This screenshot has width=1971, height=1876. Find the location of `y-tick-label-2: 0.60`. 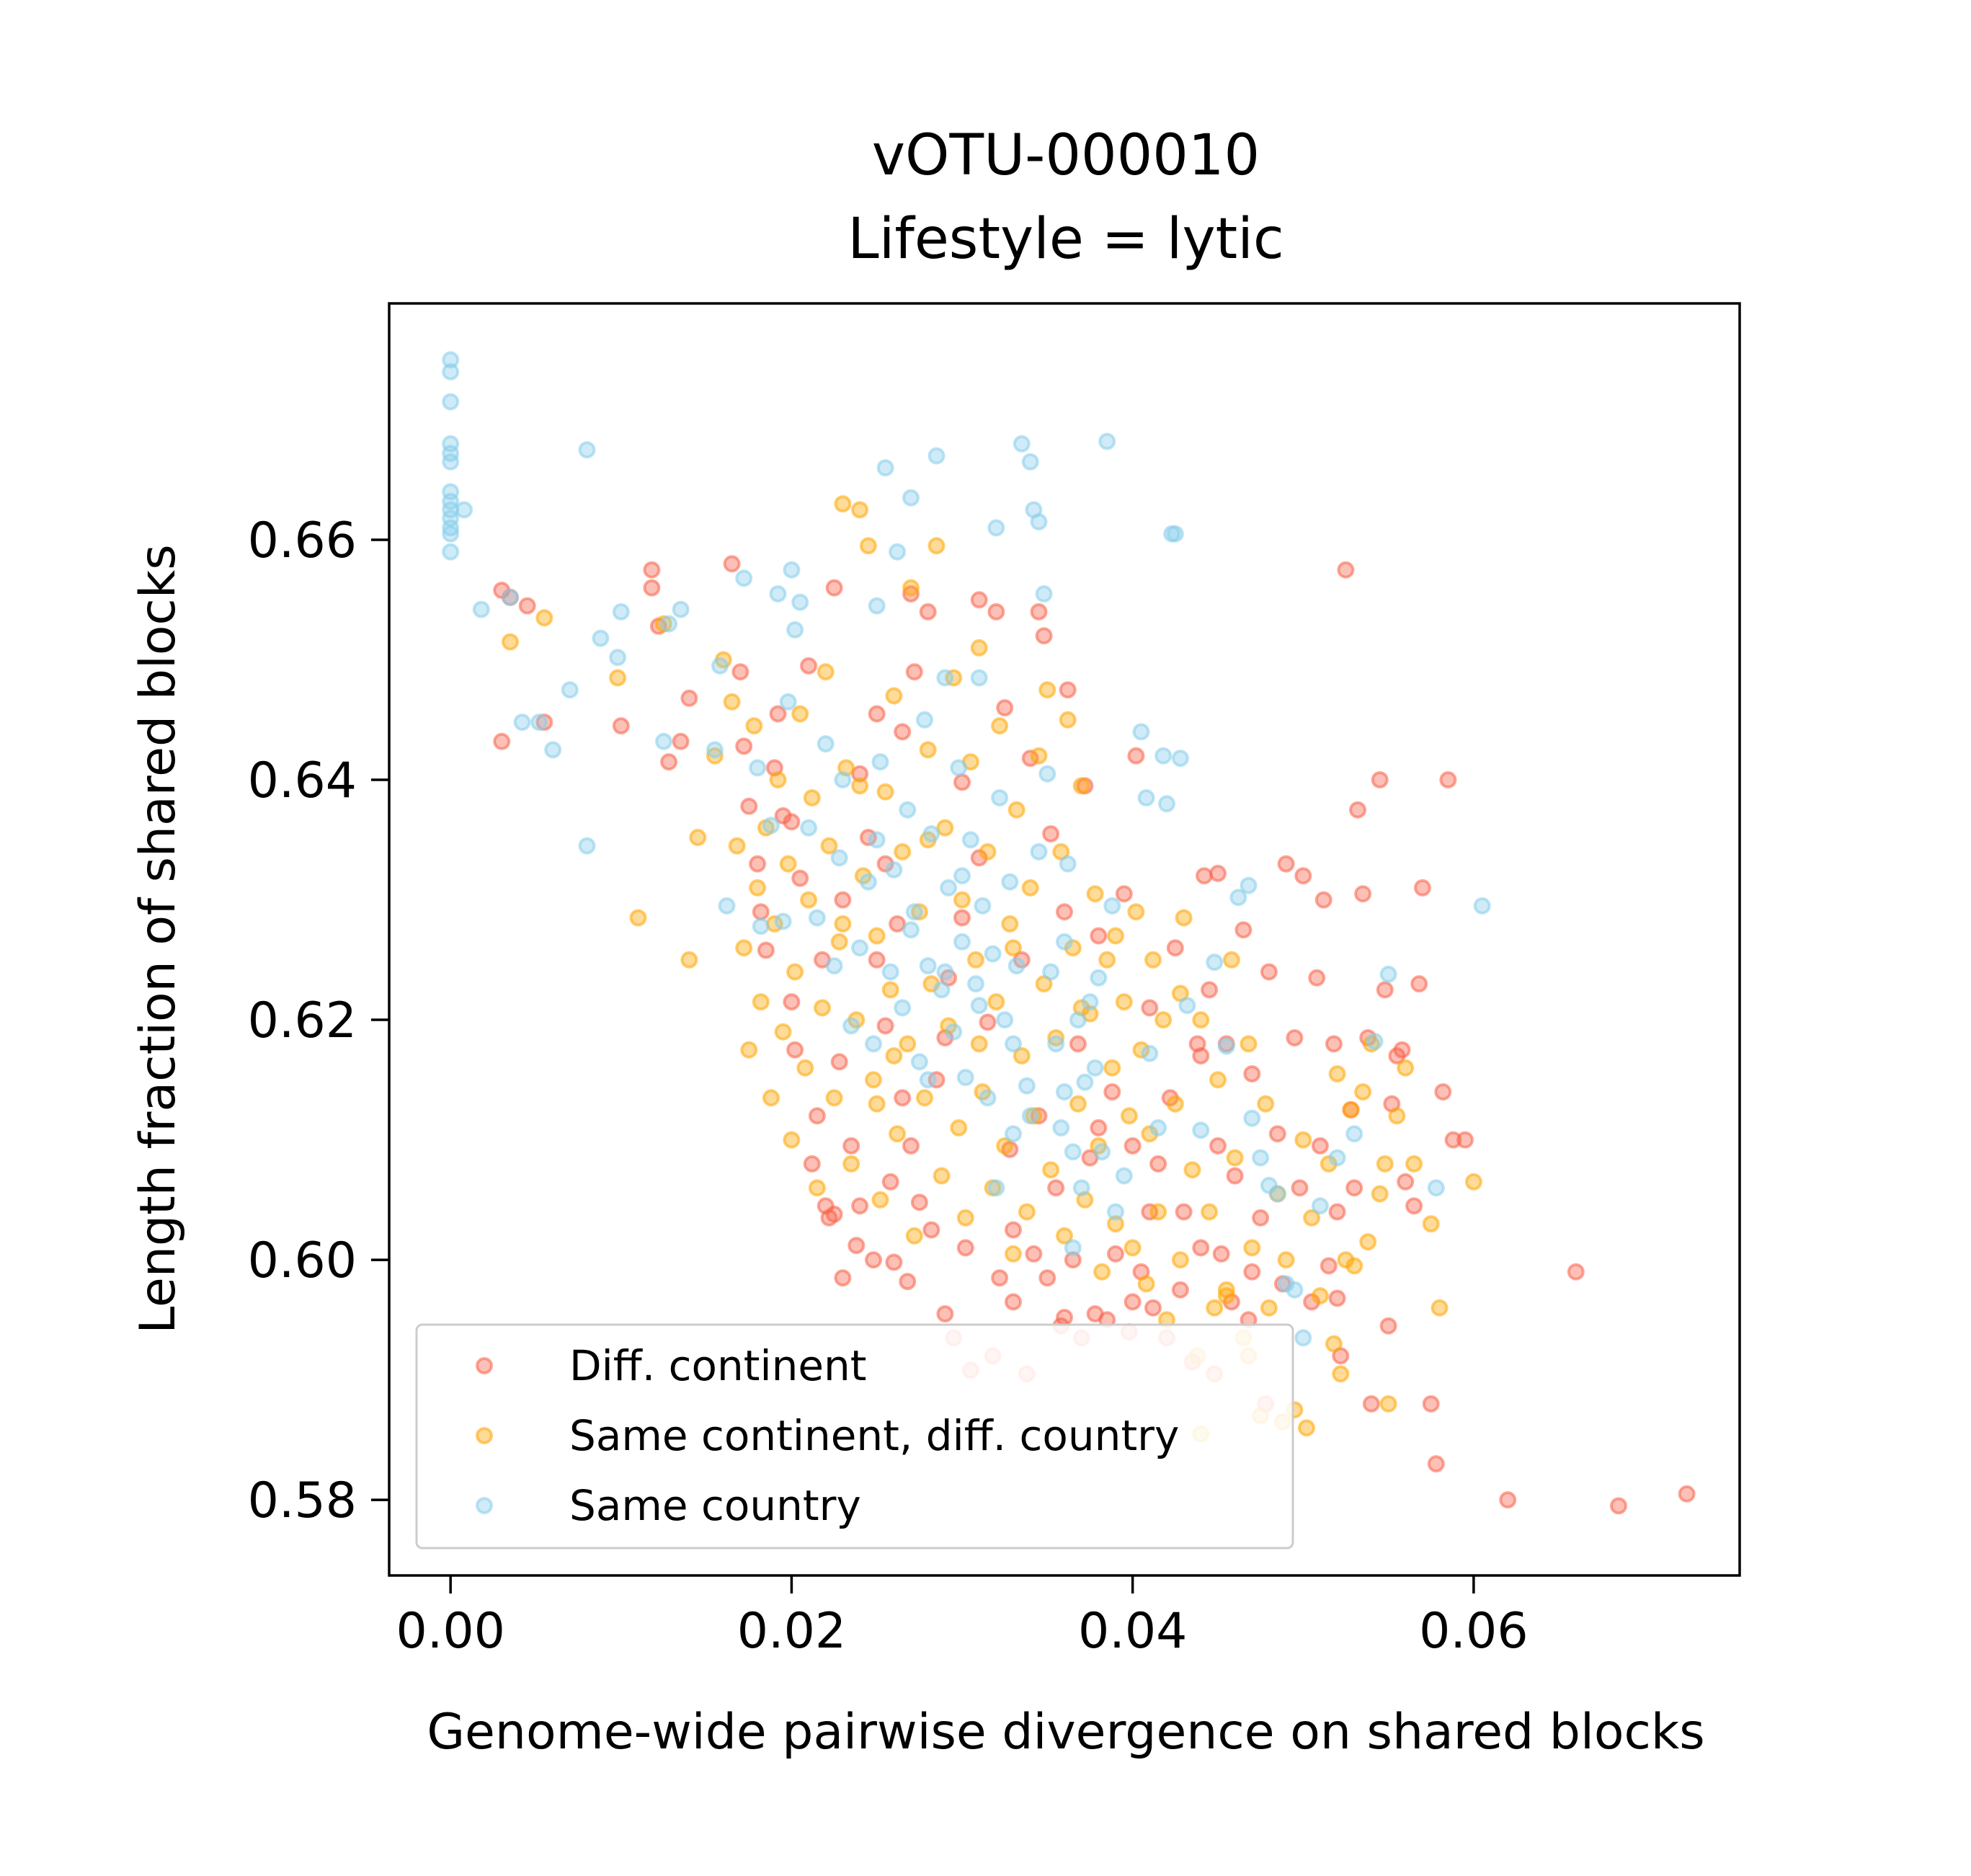

y-tick-label-2: 0.60 is located at coordinates (302, 1260).